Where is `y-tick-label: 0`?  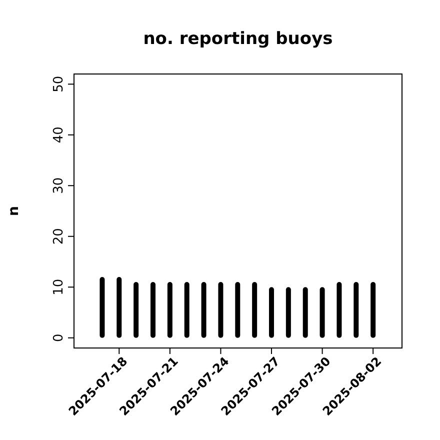 y-tick-label: 0 is located at coordinates (59, 338).